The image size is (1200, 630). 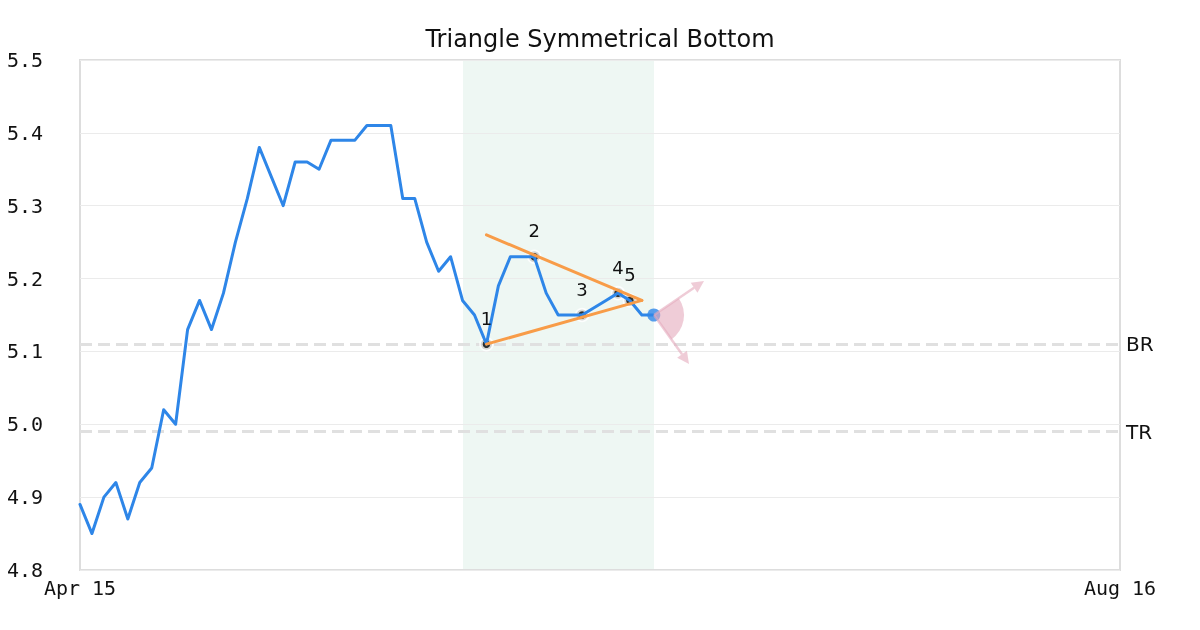 What do you see at coordinates (24, 351) in the screenshot?
I see `y-tick-label: 5.1` at bounding box center [24, 351].